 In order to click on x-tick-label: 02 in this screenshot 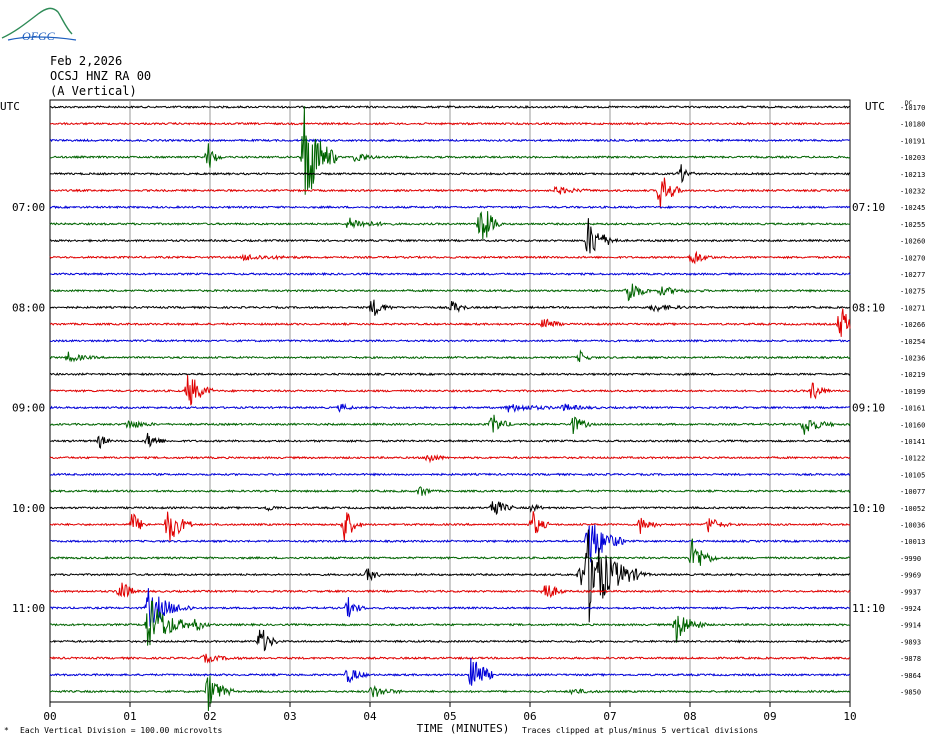, I will do `click(209, 716)`.